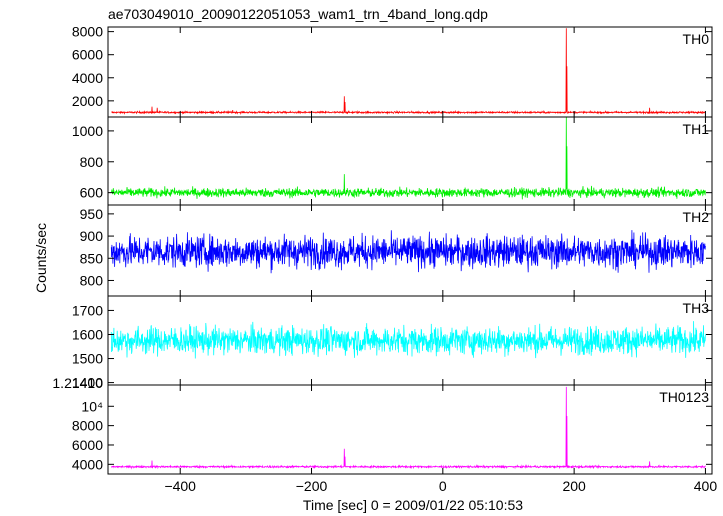 The height and width of the screenshot is (516, 723). Describe the element at coordinates (87, 101) in the screenshot. I see `y-tick-label: 2000` at that location.